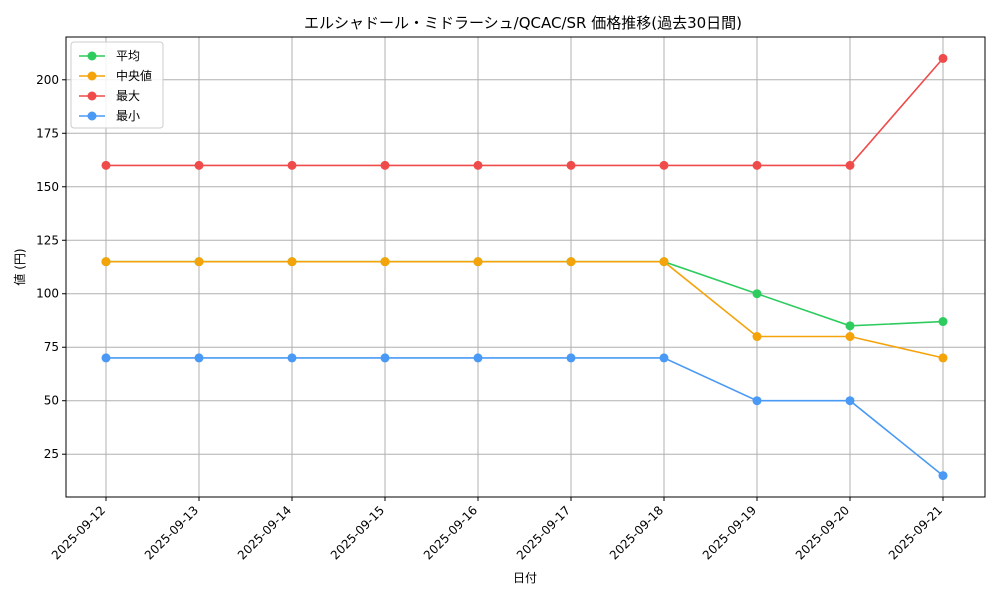 The image size is (1000, 600). Describe the element at coordinates (525, 578) in the screenshot. I see `x-axis-label: 日付` at that location.